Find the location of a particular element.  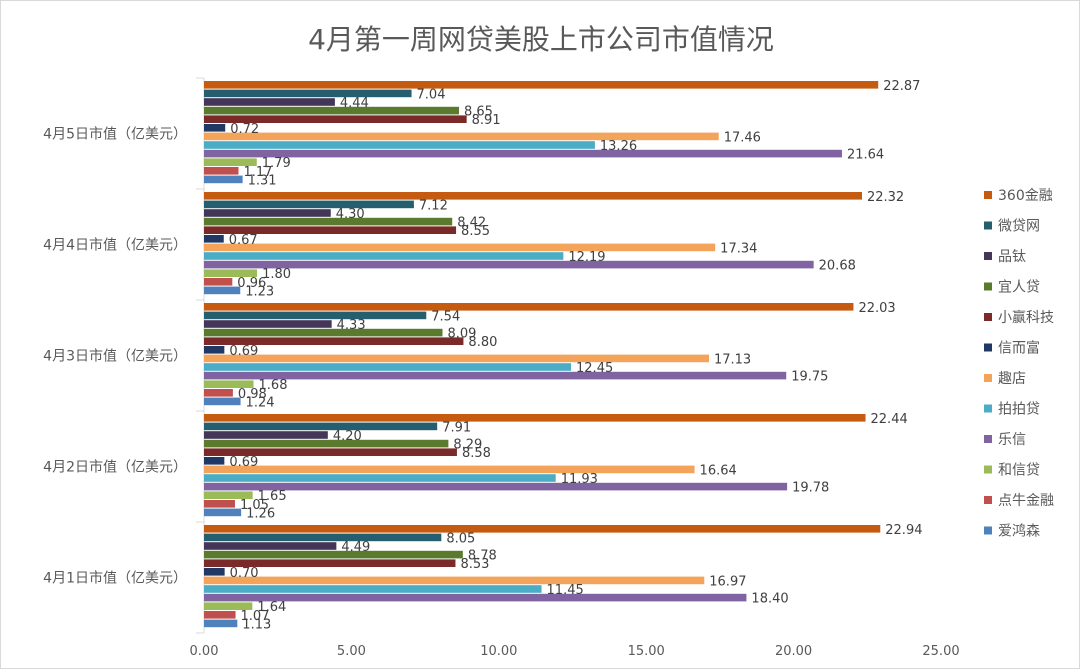

legend-item: 宜人贷 is located at coordinates (1012, 288).